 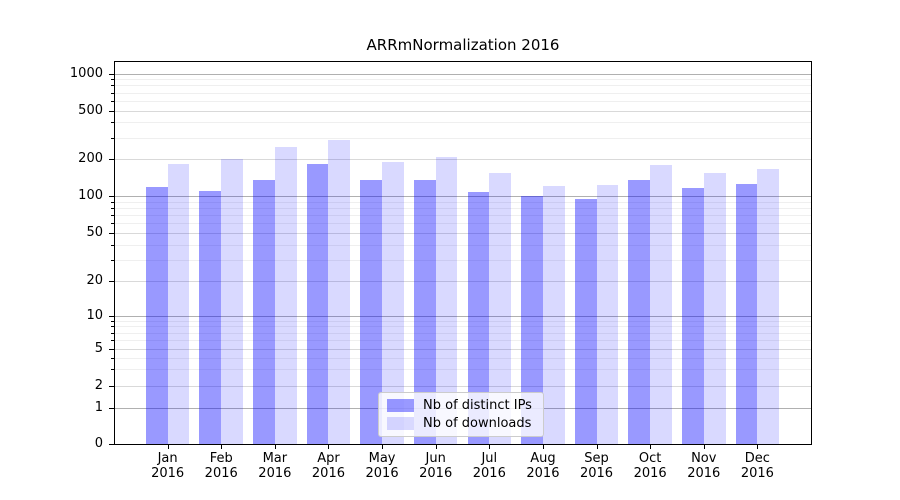 What do you see at coordinates (168, 446) in the screenshot?
I see `x-tick-jan` at bounding box center [168, 446].